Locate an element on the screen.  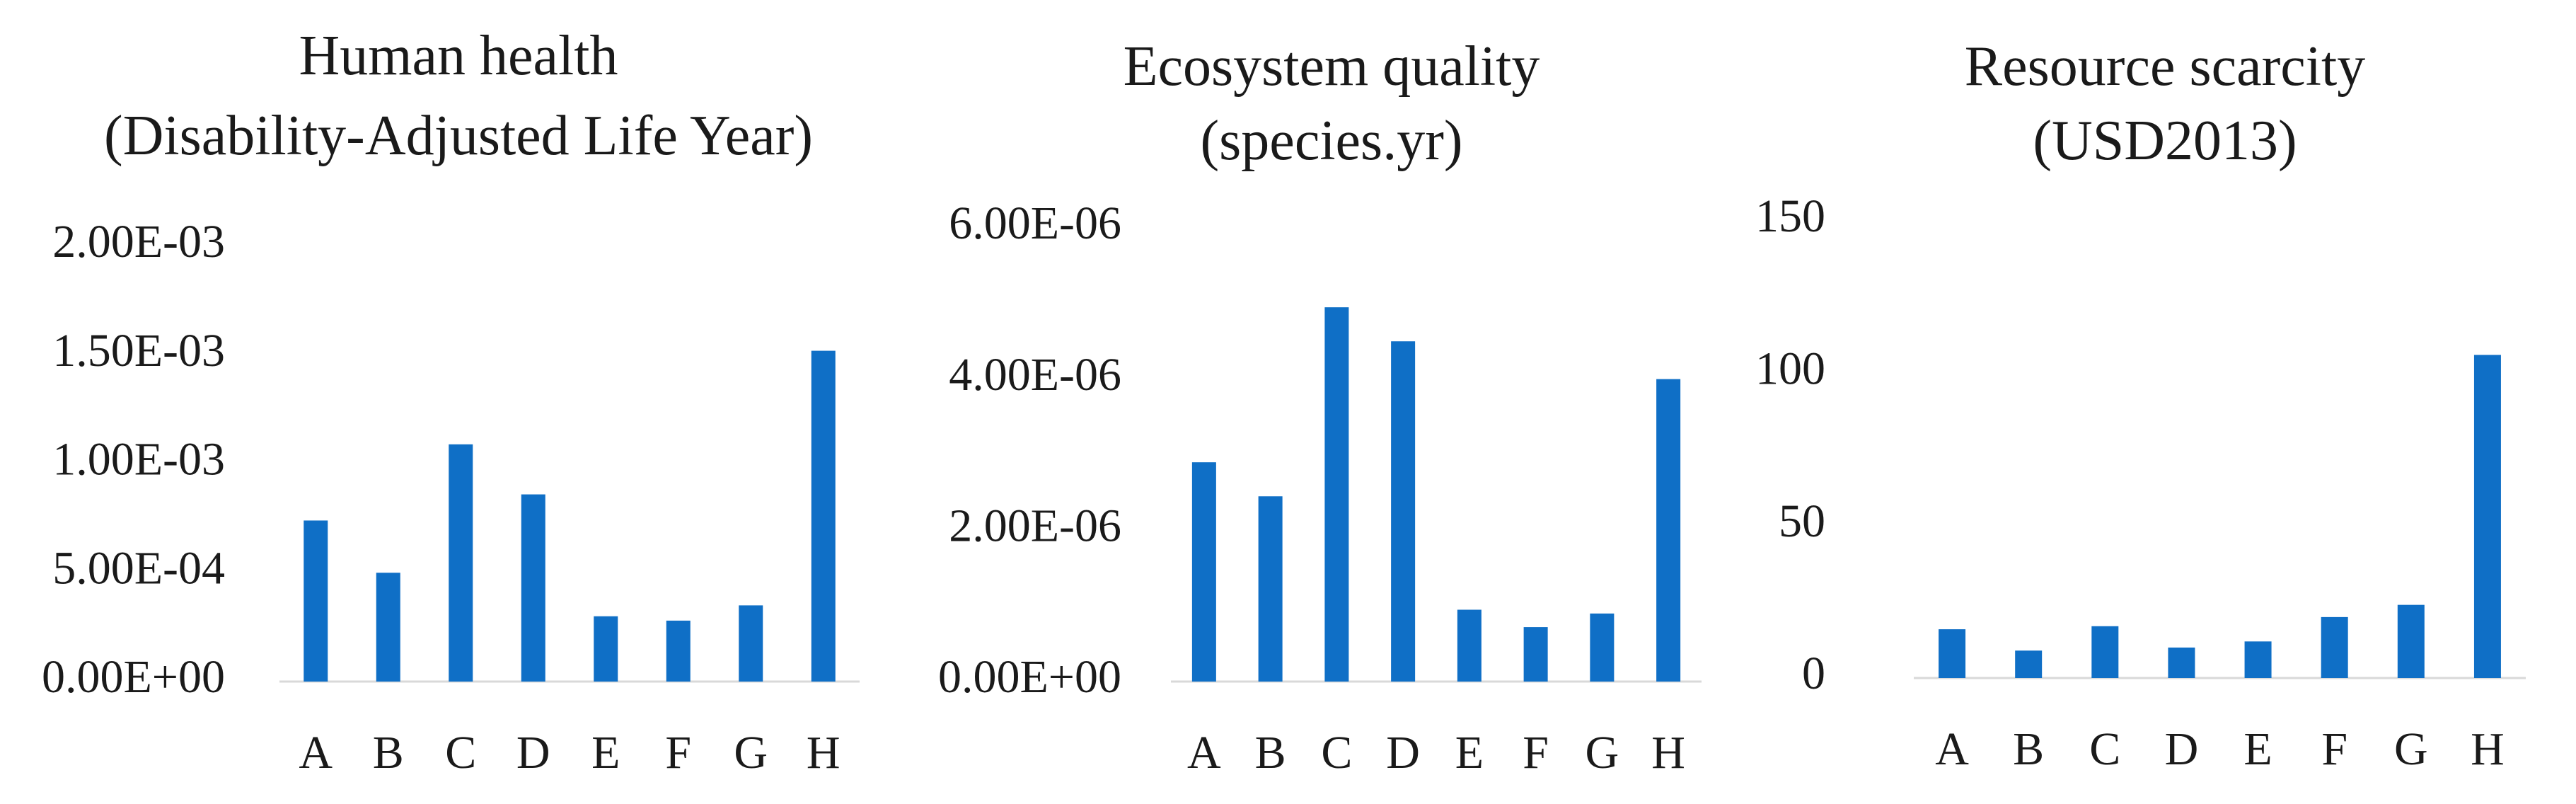
y-tick-label: 5.00E-04 is located at coordinates (138, 568).